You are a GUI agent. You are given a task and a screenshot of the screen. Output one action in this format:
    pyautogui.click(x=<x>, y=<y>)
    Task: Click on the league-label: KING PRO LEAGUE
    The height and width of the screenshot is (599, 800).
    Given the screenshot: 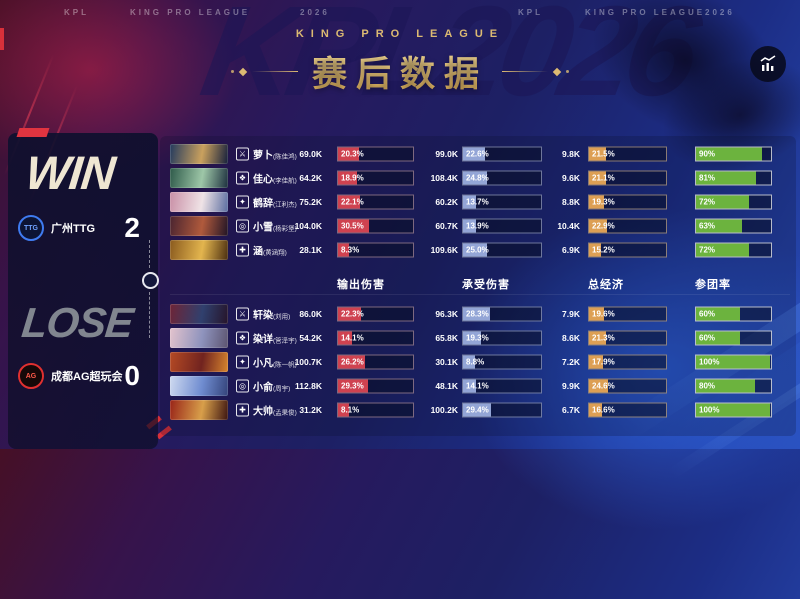 What is the action you would take?
    pyautogui.click(x=400, y=34)
    